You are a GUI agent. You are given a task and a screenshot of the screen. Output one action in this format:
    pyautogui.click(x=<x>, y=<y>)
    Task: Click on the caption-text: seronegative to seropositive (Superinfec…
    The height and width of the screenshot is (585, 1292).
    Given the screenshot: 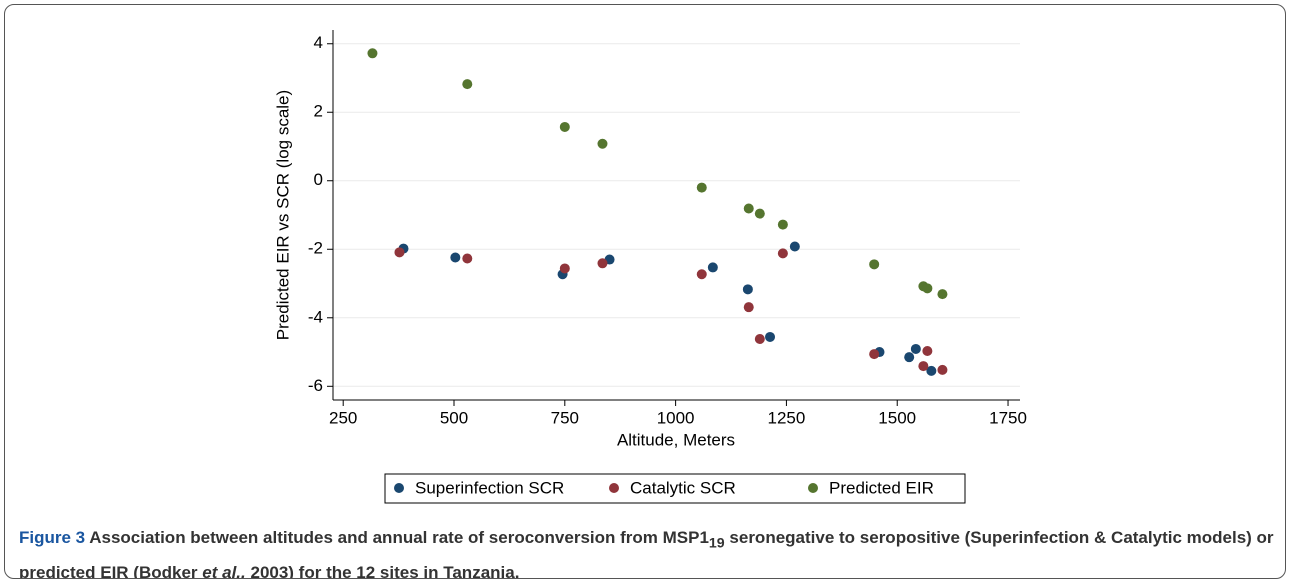 What is the action you would take?
    pyautogui.click(x=646, y=553)
    